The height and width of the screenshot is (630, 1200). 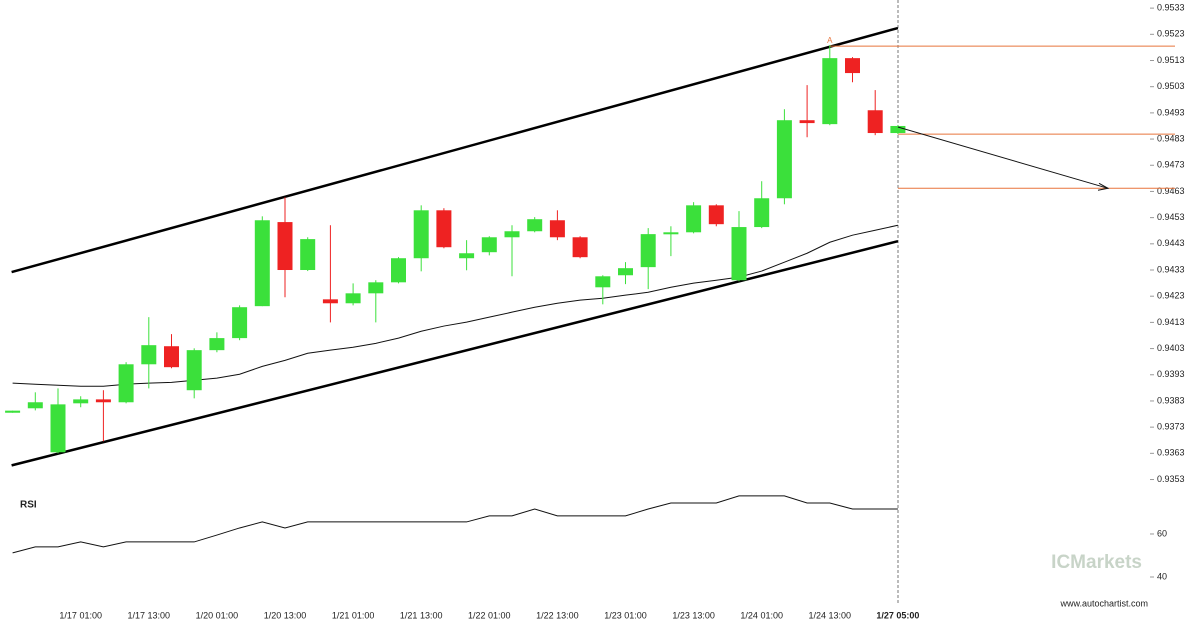 I want to click on x-tick-label: 1/24 13:00, so click(x=830, y=615).